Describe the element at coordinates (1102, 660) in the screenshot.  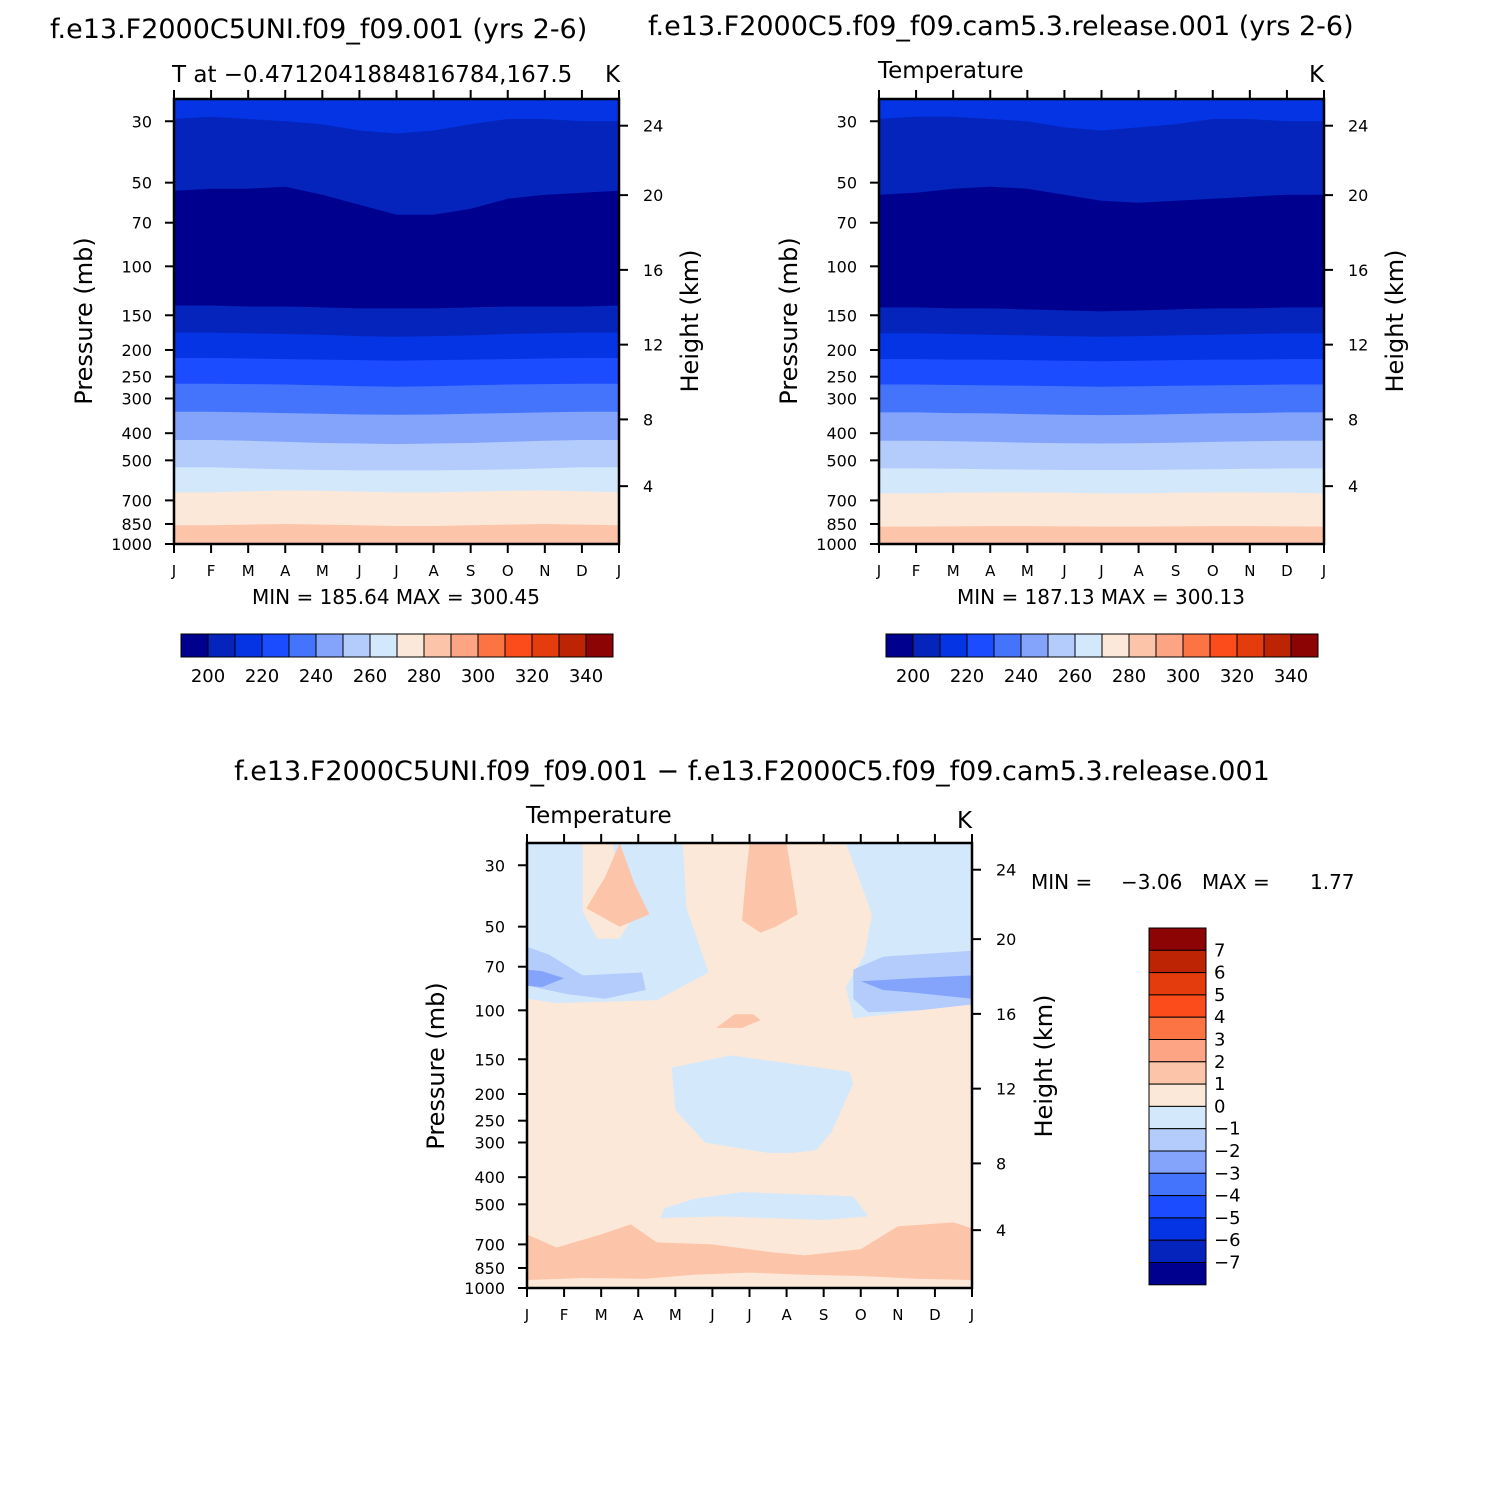
I see `panel-2-colorbar: 200 220 240 260 280 300 320 340` at that location.